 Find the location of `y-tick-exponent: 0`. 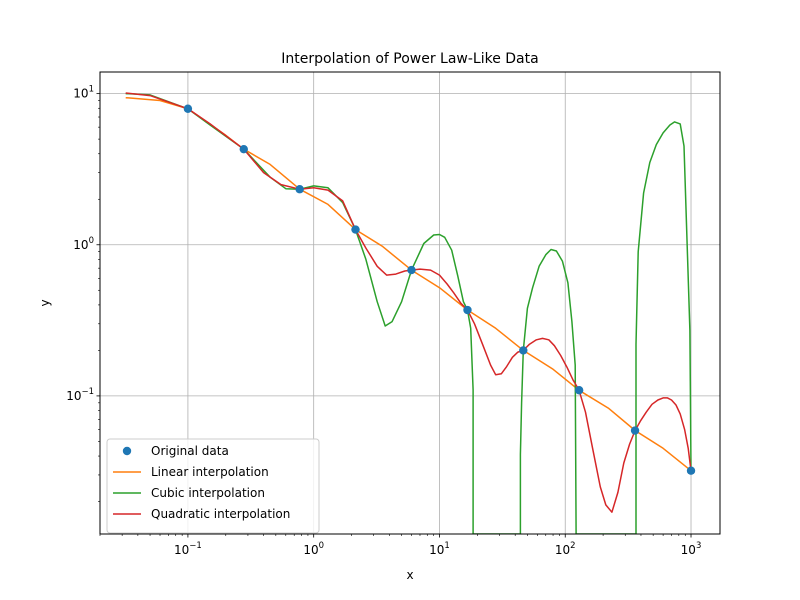

y-tick-exponent: 0 is located at coordinates (91, 241).